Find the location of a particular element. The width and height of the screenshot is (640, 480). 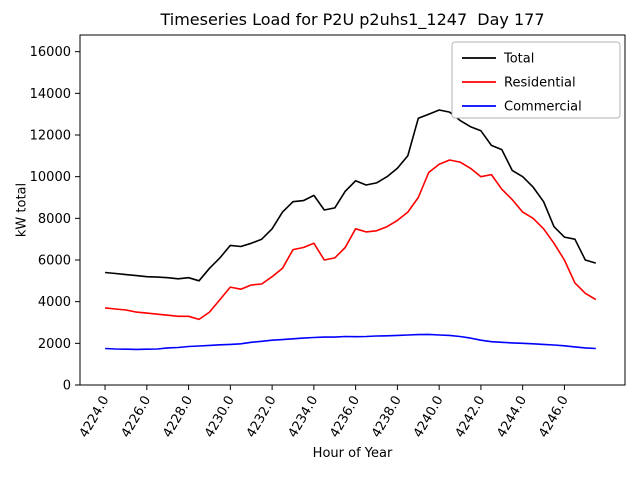

x-tick-label: 4244.0 is located at coordinates (512, 417).